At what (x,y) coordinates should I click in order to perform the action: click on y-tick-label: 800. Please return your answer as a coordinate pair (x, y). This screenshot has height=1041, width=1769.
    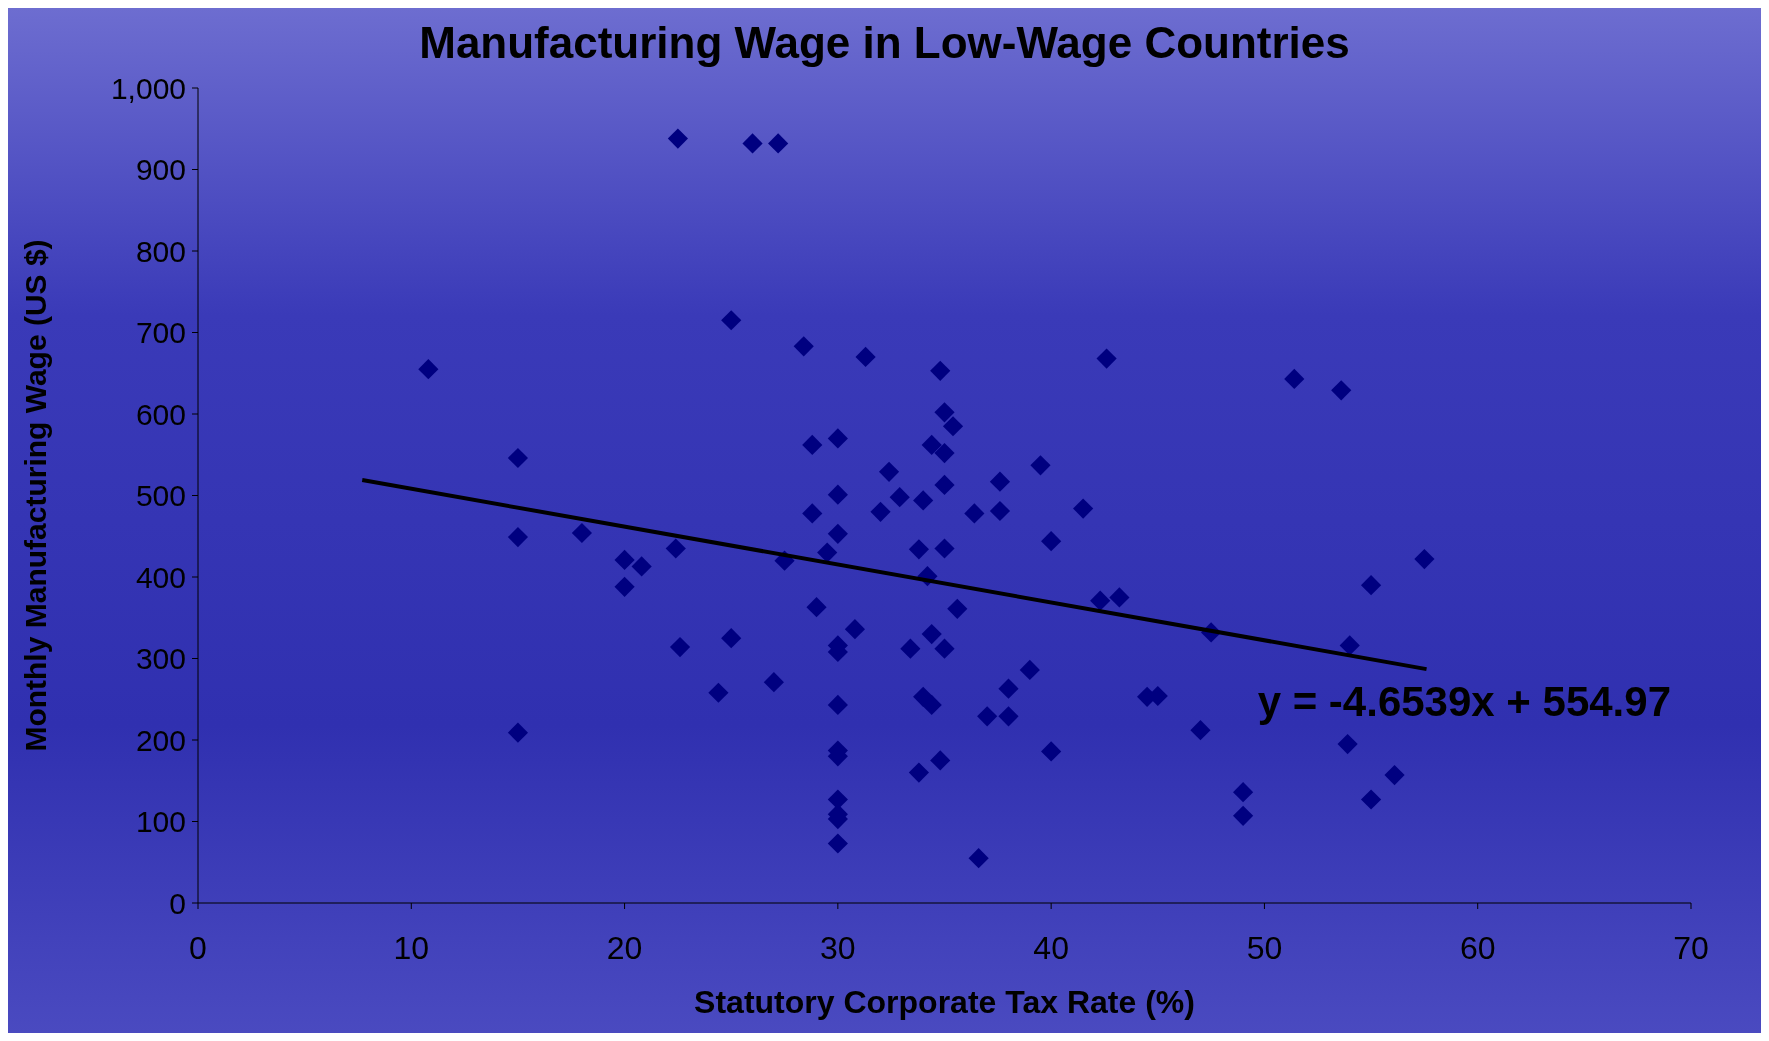
    Looking at the image, I should click on (160, 251).